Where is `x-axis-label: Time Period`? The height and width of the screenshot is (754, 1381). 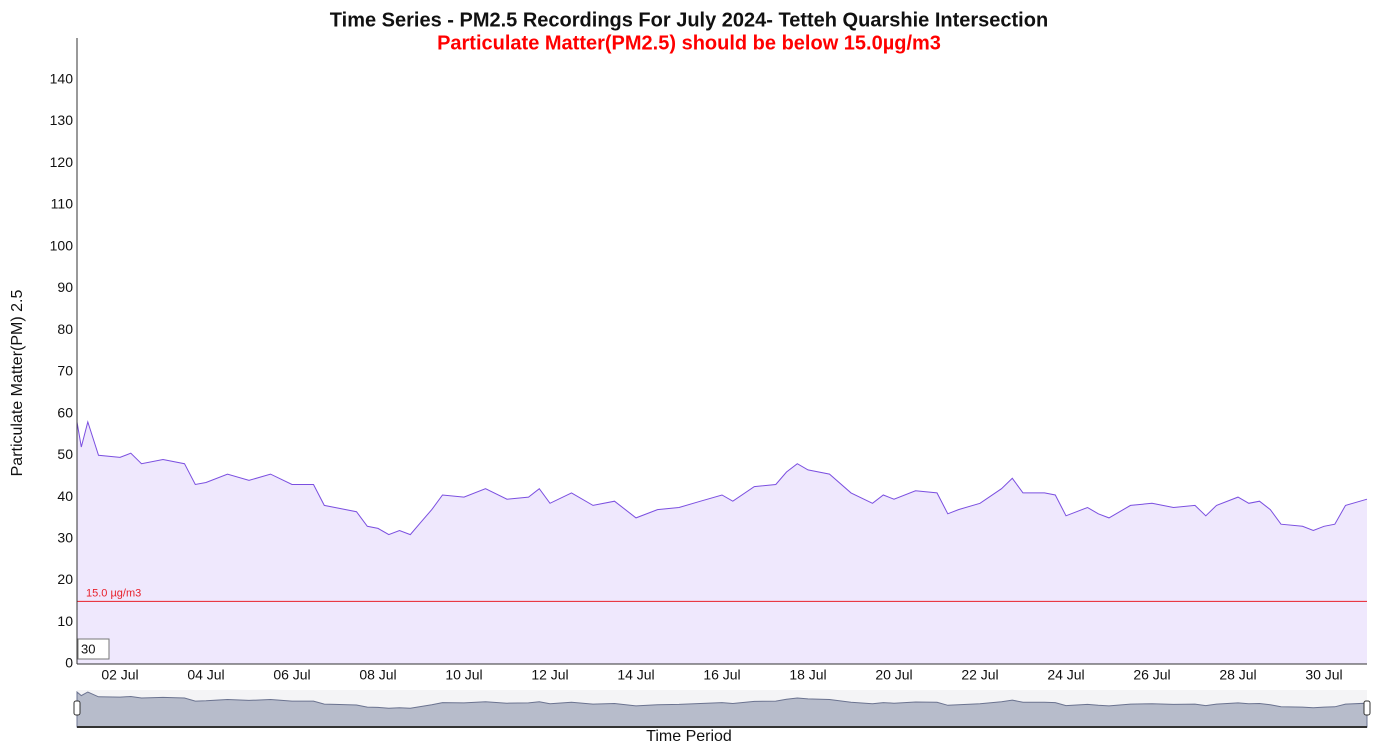 x-axis-label: Time Period is located at coordinates (689, 736).